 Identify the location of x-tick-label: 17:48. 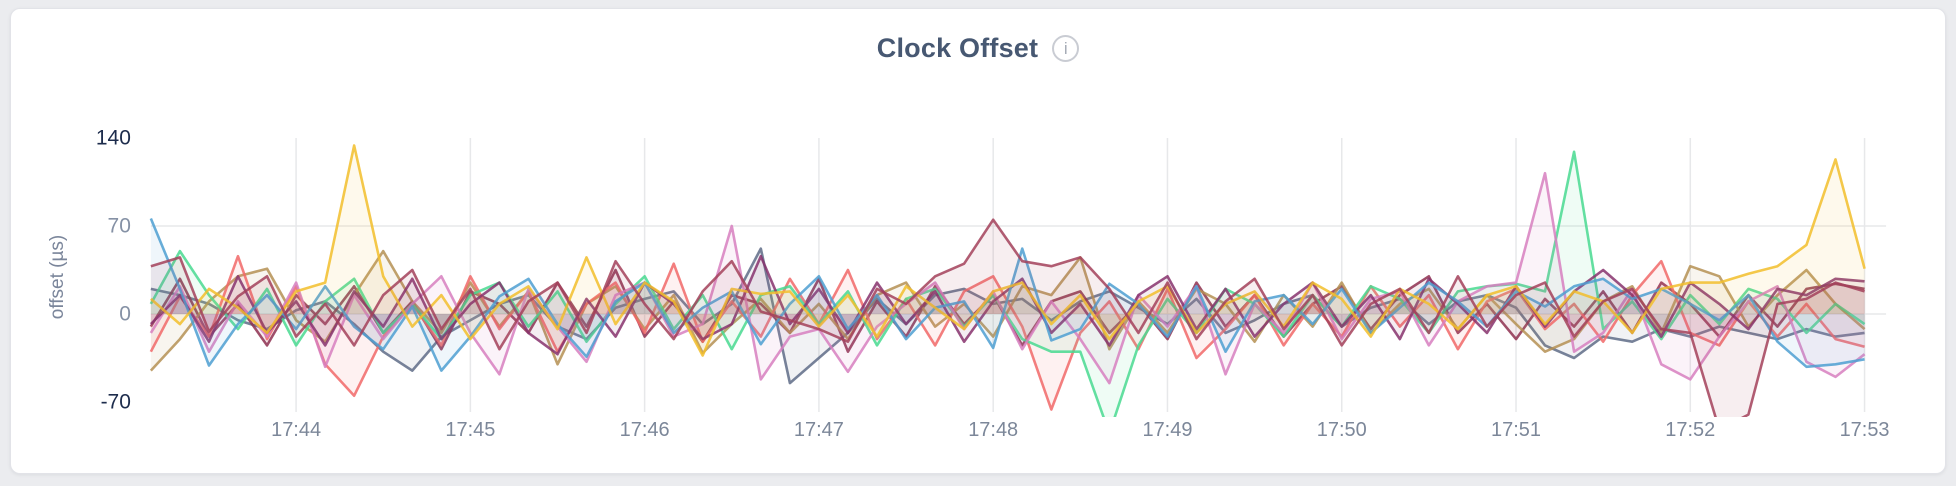
(993, 430).